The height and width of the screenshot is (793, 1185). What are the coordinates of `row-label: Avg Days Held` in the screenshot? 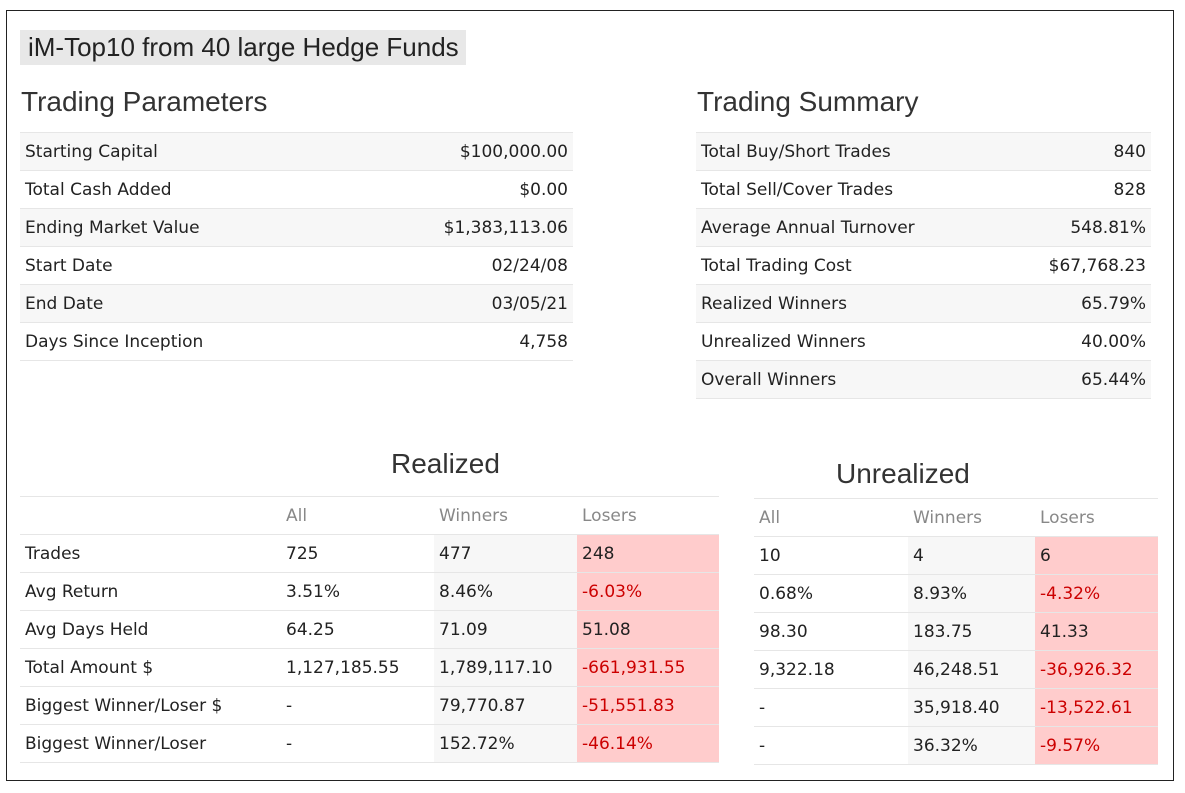 It's located at (150, 629).